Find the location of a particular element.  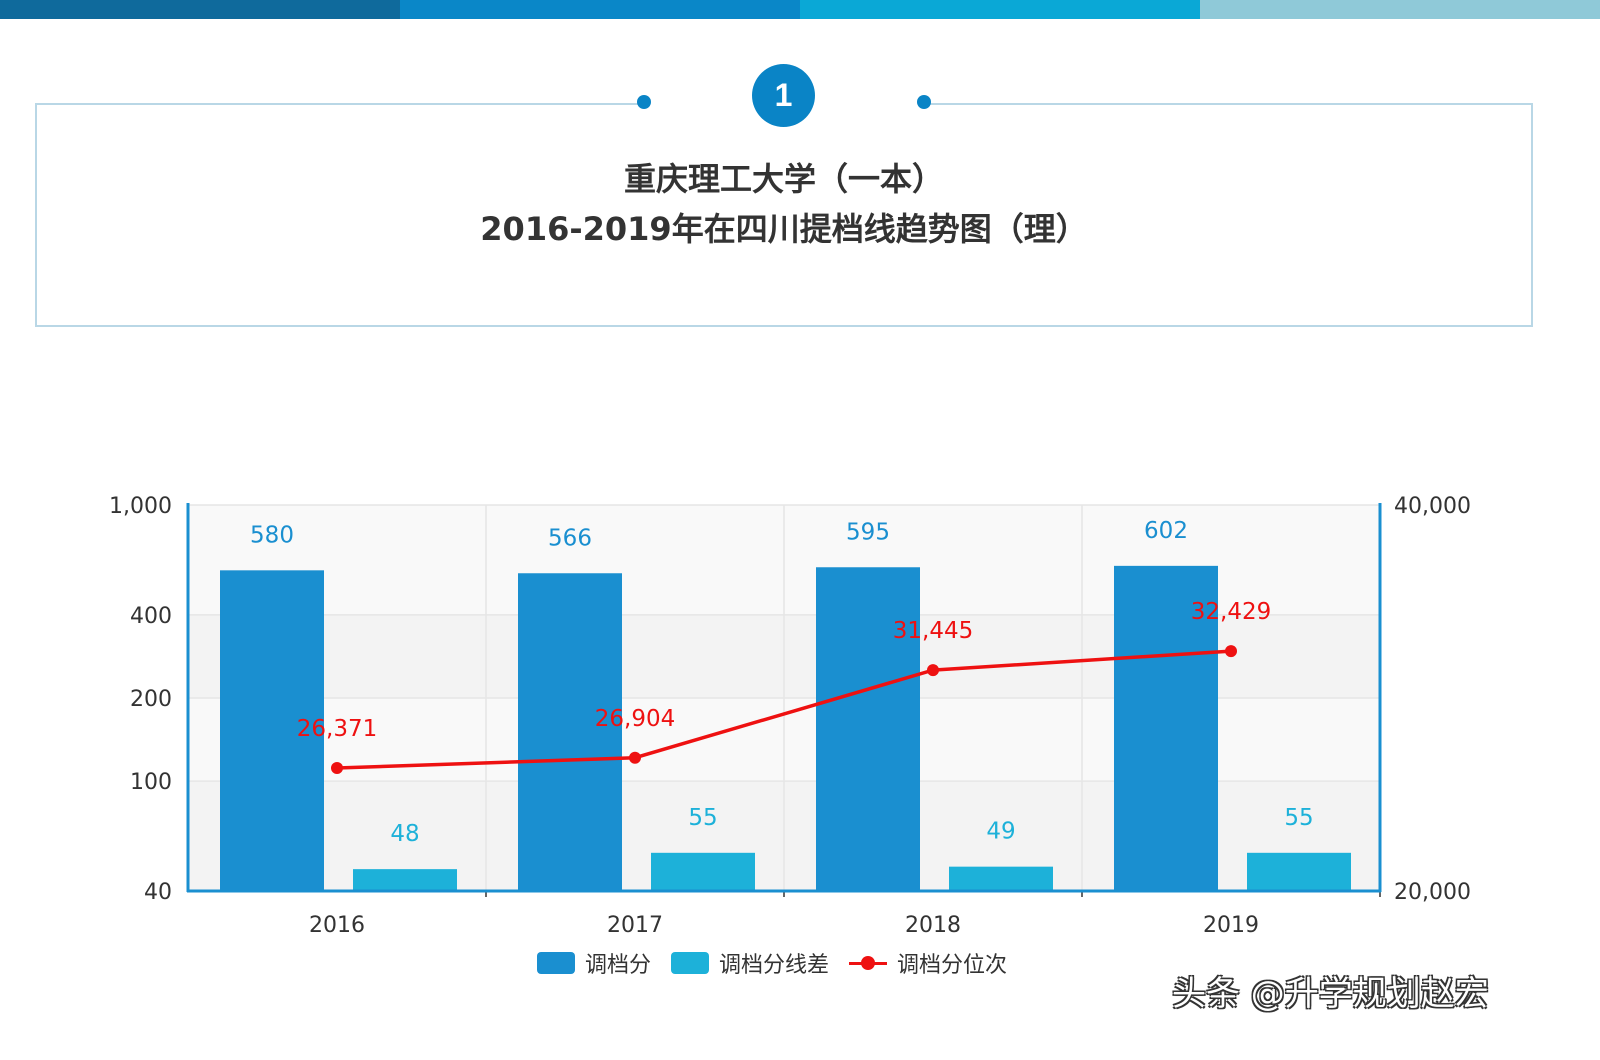

legend-item-rank: 调档分位次 is located at coordinates (928, 963).